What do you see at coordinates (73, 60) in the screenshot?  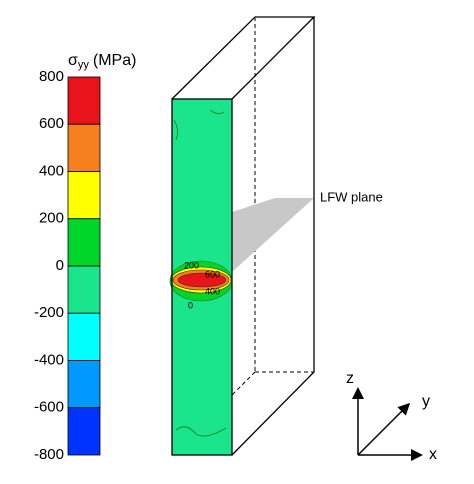 I see `symbol: σ` at bounding box center [73, 60].